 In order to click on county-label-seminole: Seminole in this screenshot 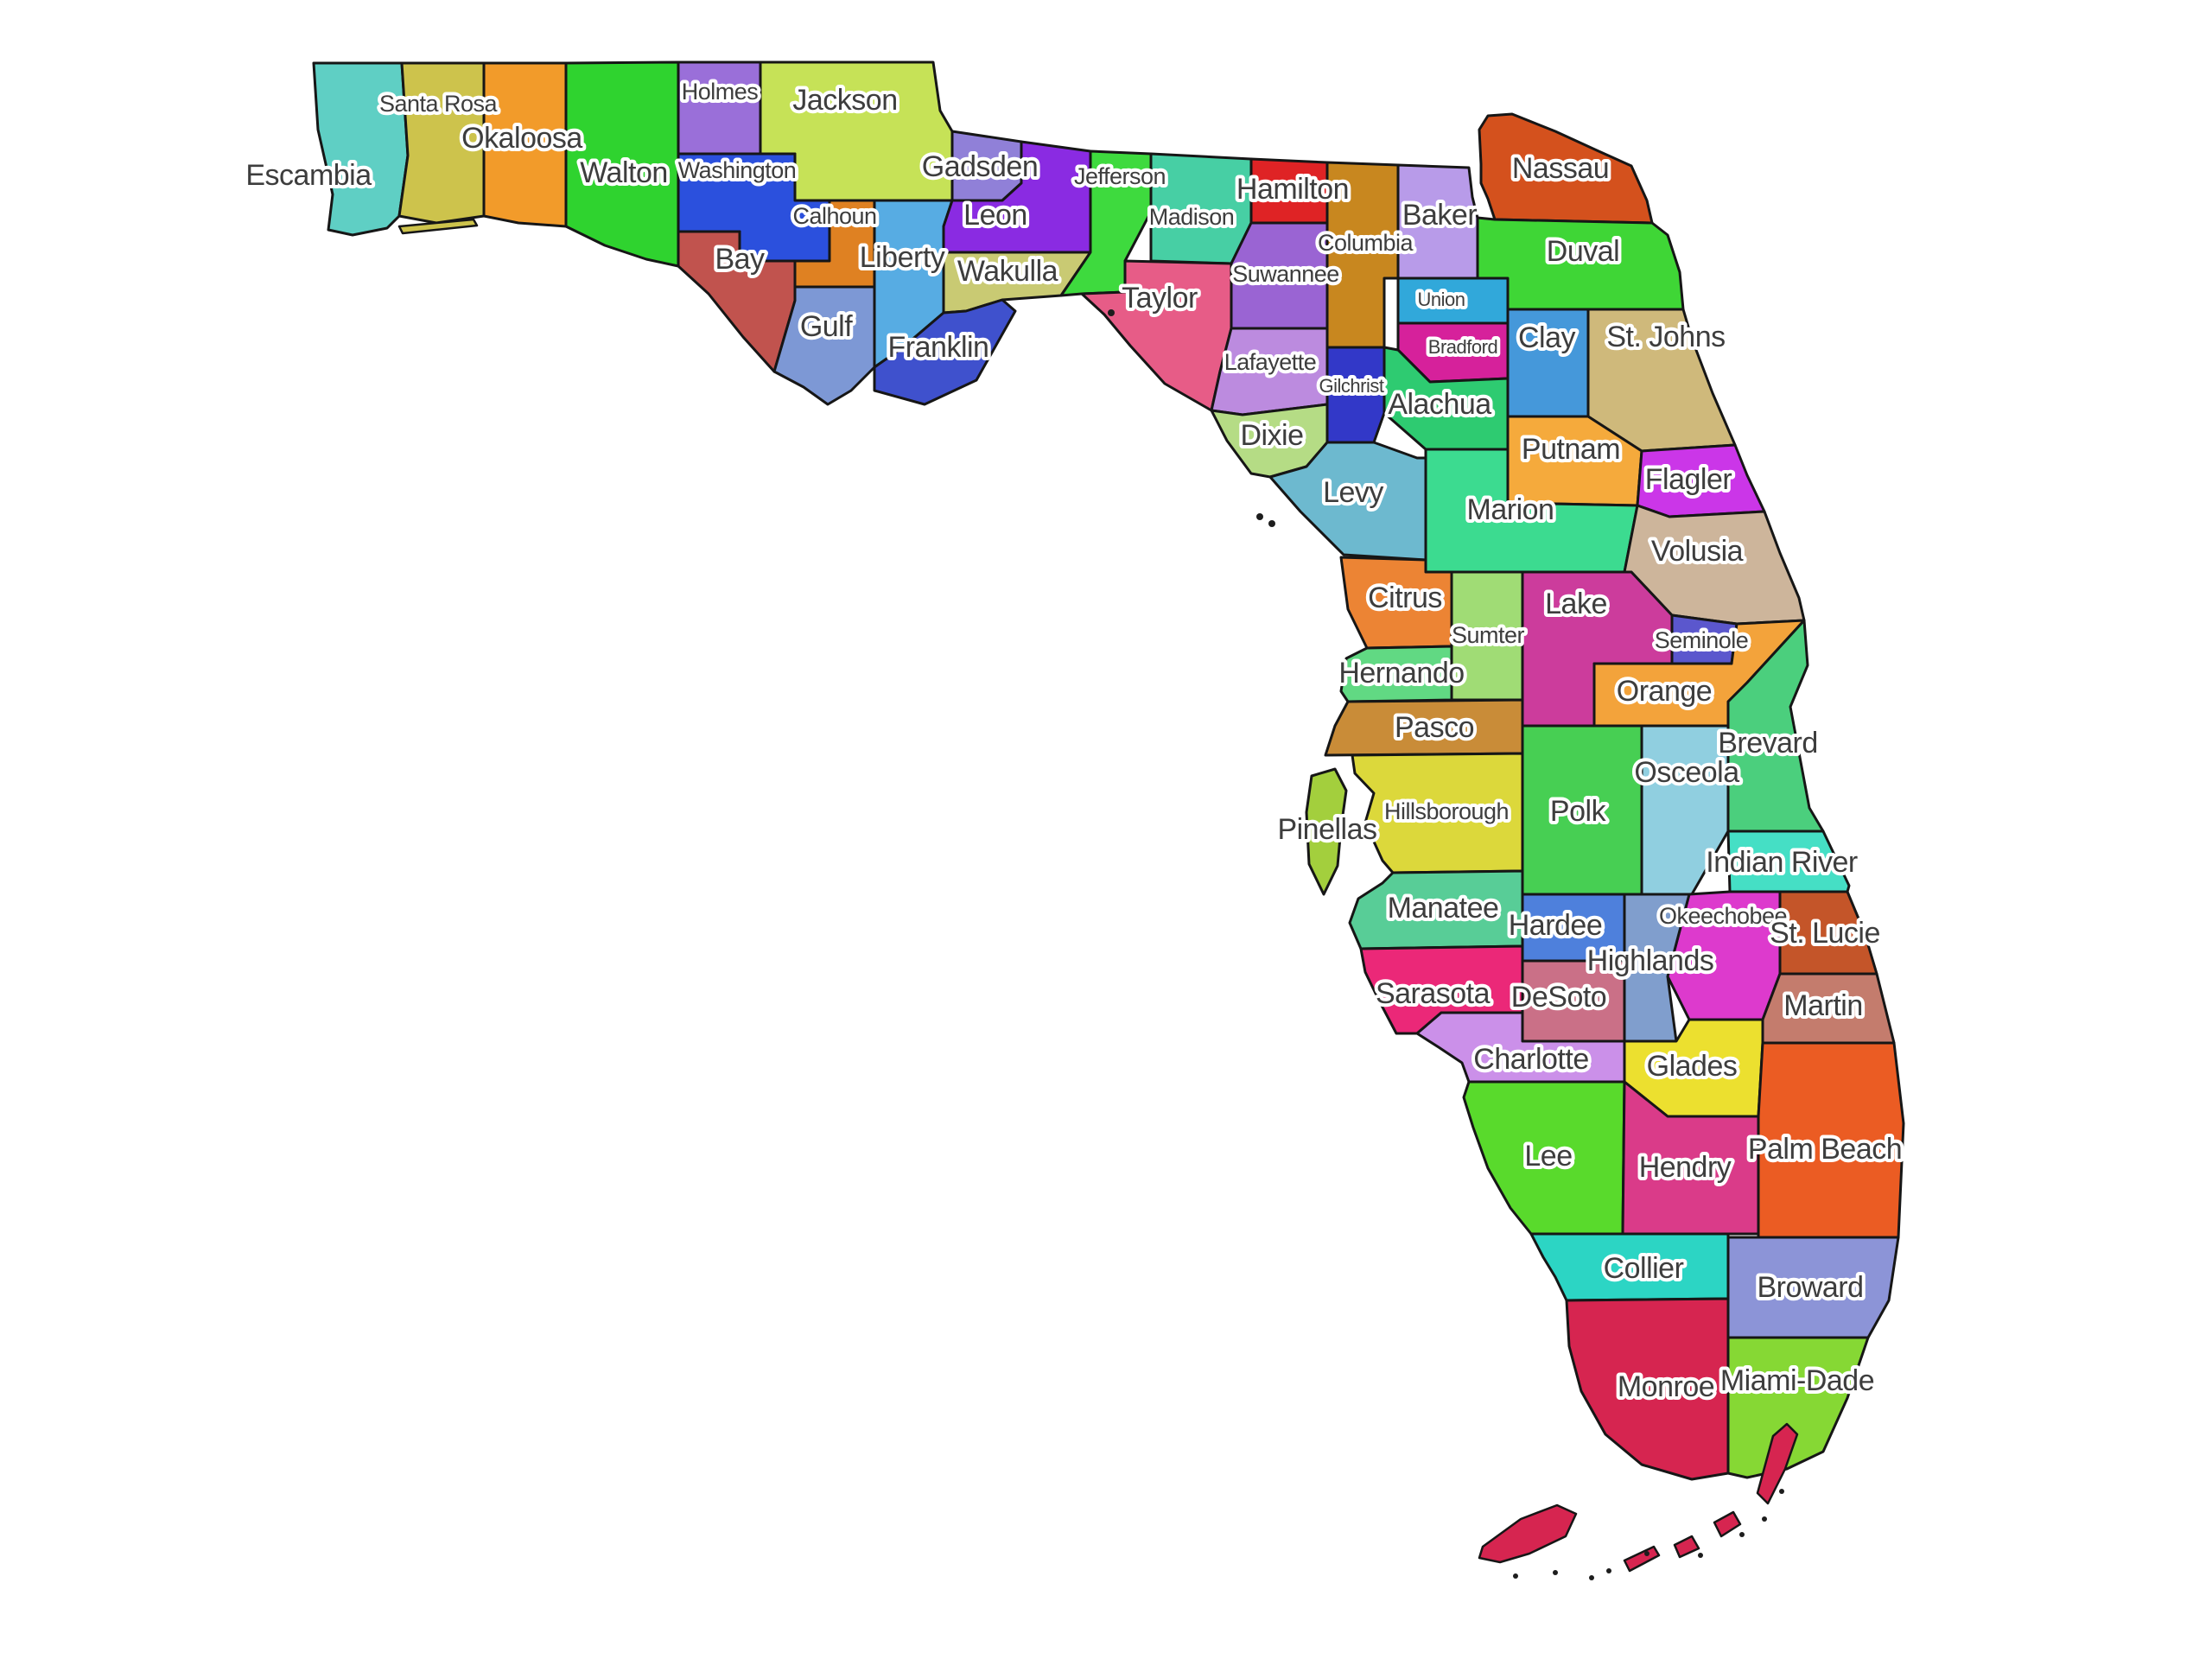, I will do `click(1702, 640)`.